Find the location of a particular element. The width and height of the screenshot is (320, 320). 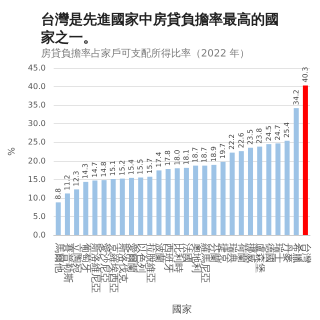

x-tick-label: 挪威 is located at coordinates (251, 253).